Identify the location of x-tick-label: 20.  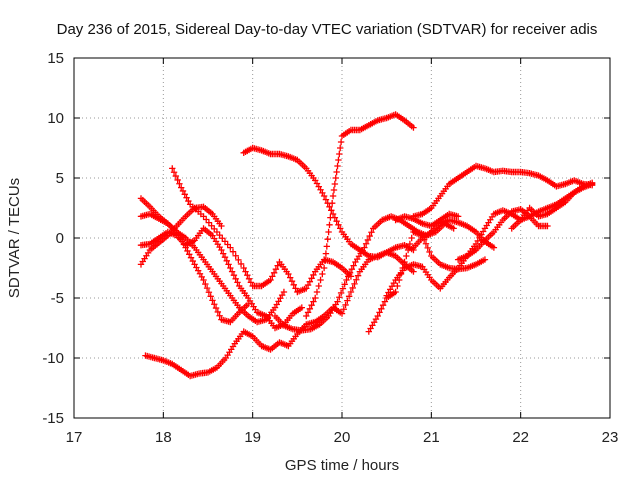
(342, 437).